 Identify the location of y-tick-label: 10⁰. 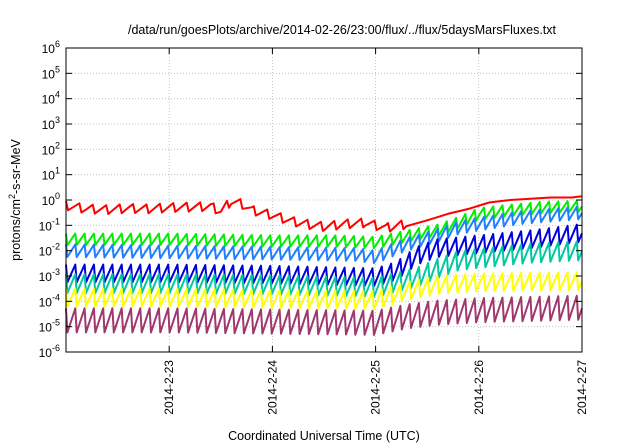
(51, 199).